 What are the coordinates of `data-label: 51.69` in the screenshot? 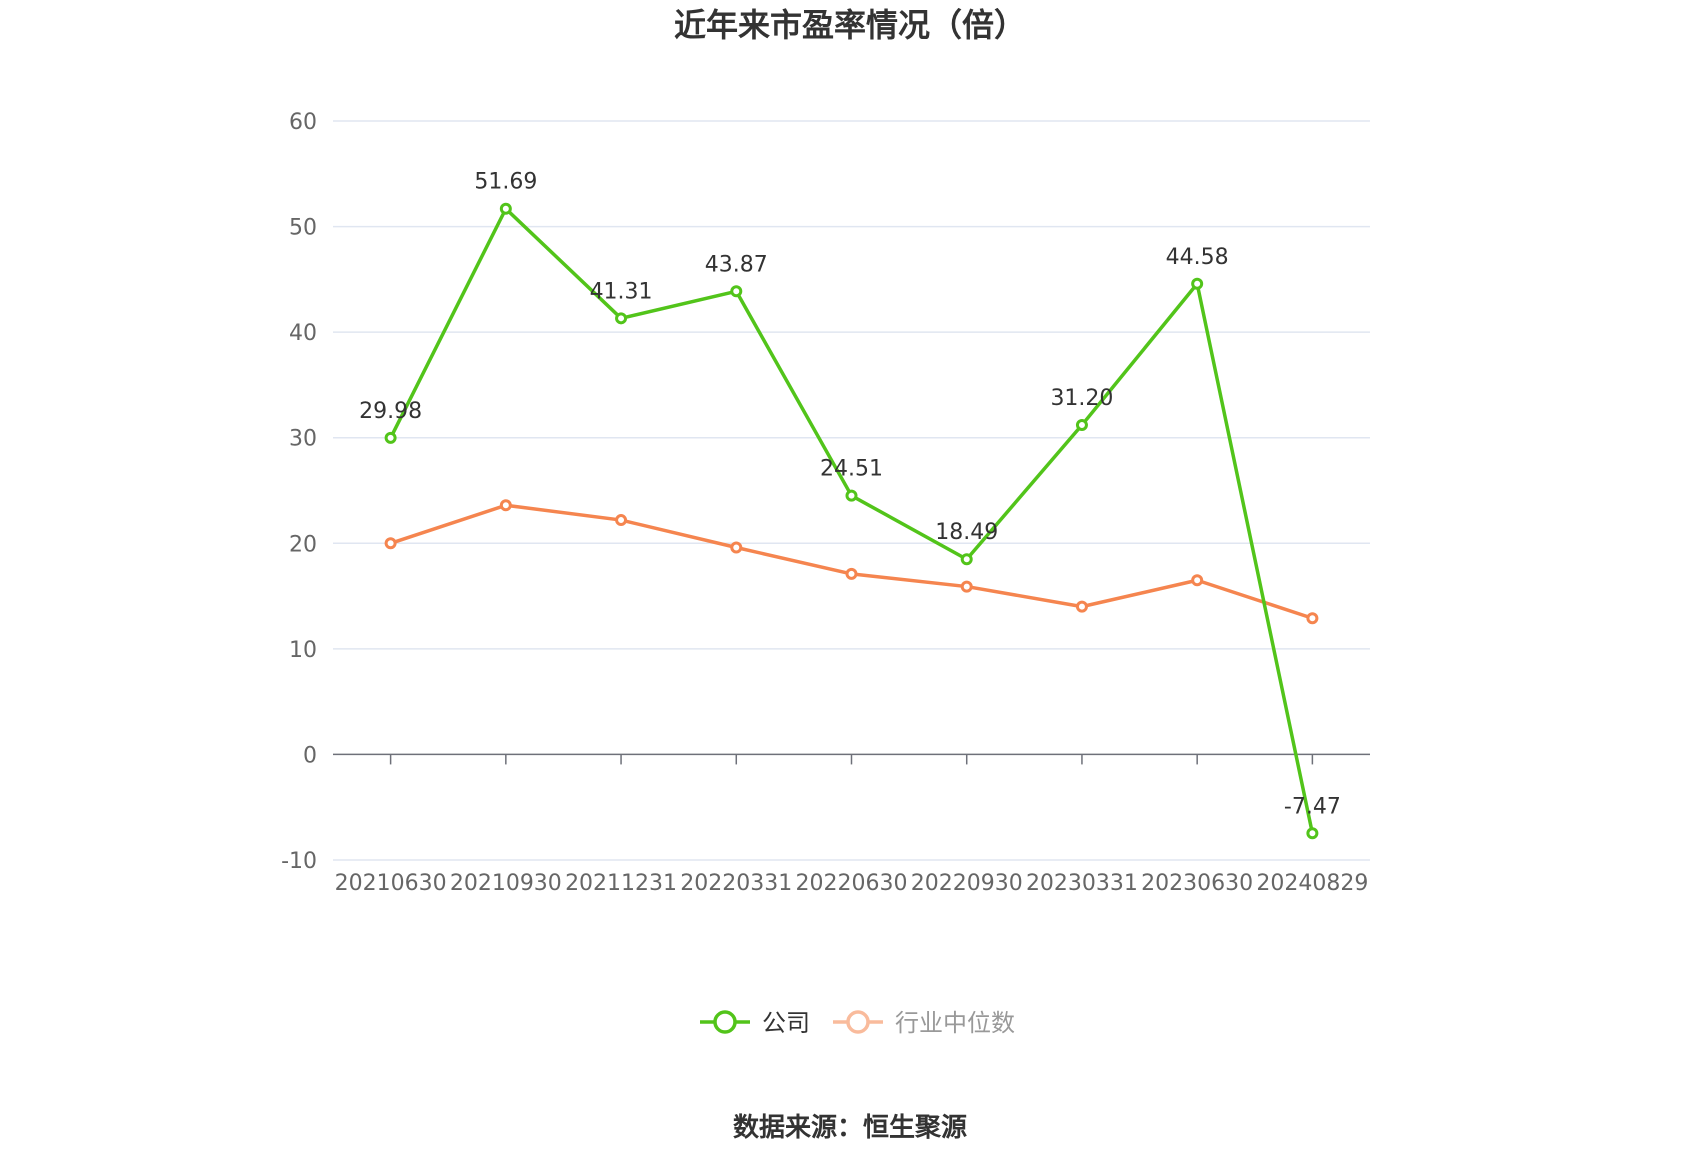 It's located at (505, 182).